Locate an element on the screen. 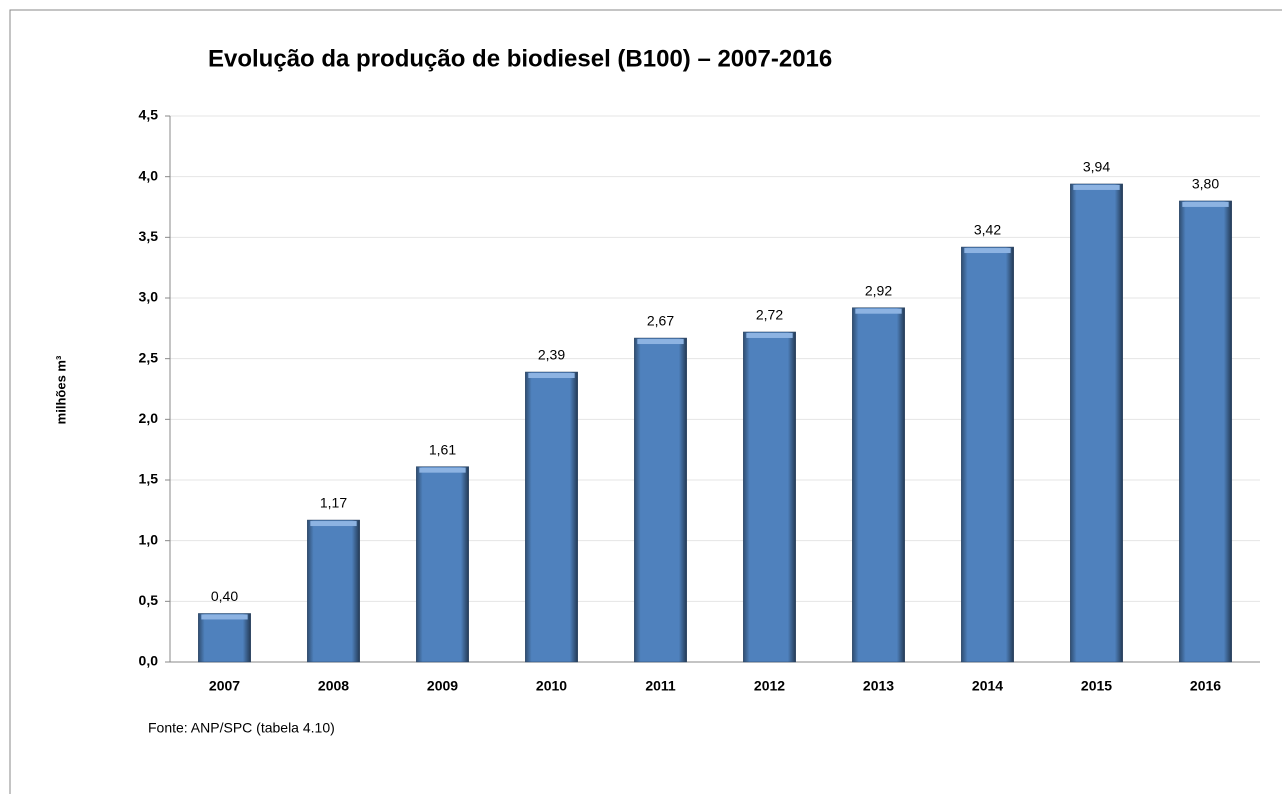 Image resolution: width=1282 pixels, height=794 pixels. x-tick-label: 2014 is located at coordinates (987, 686).